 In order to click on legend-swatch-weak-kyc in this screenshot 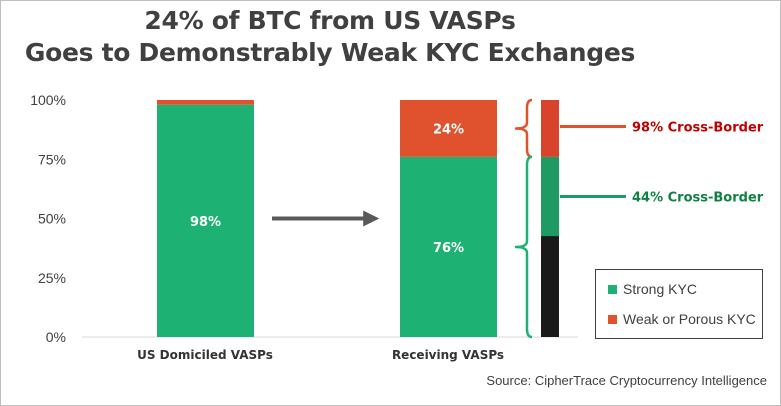, I will do `click(612, 319)`.